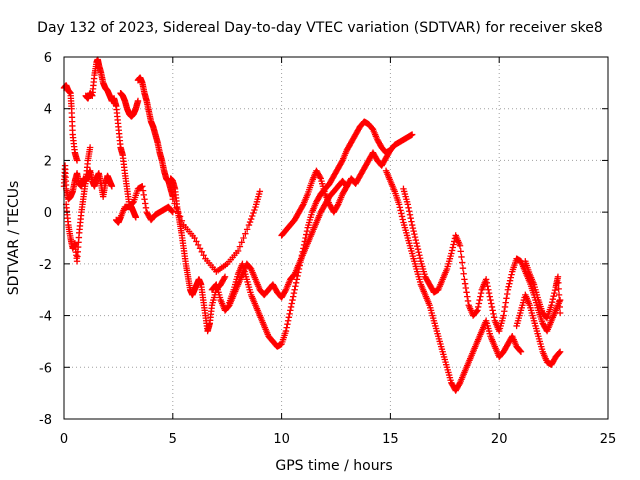 This screenshot has height=480, width=640. Describe the element at coordinates (14, 238) in the screenshot. I see `y-axis-label: SDTVAR / TECUs` at that location.